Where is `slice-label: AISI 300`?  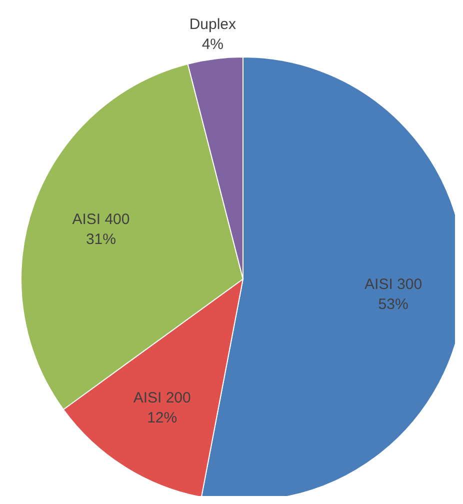 slice-label: AISI 300 is located at coordinates (393, 285).